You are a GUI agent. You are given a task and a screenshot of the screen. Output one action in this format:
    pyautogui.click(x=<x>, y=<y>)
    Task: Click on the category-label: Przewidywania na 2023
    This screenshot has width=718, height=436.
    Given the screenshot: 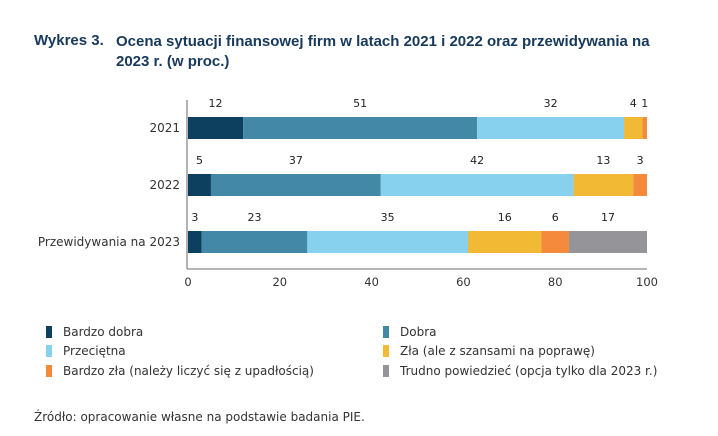 What is the action you would take?
    pyautogui.click(x=109, y=242)
    